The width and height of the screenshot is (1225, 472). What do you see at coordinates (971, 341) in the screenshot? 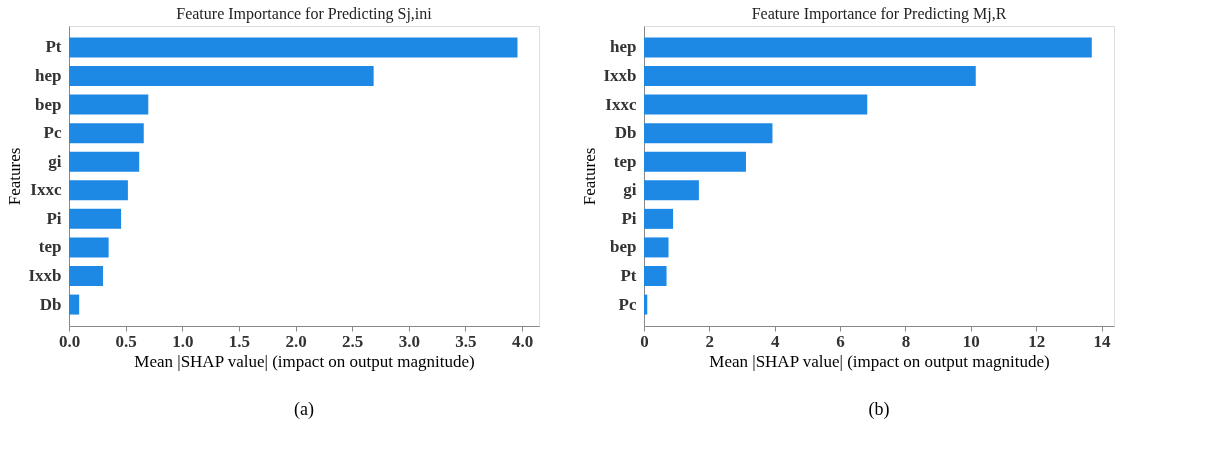
I see `x-tick-label: 10` at bounding box center [971, 341].